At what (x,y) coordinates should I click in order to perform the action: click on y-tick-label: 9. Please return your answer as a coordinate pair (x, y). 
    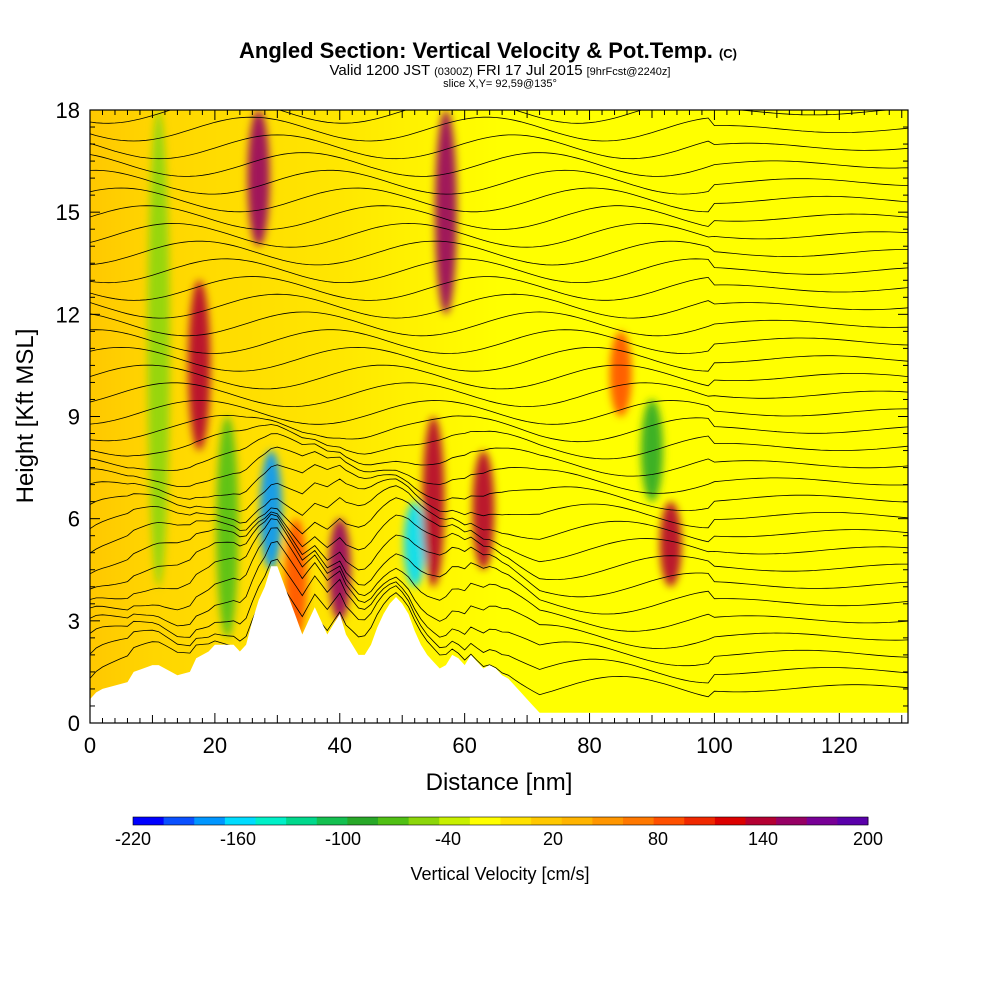
    Looking at the image, I should click on (74, 417).